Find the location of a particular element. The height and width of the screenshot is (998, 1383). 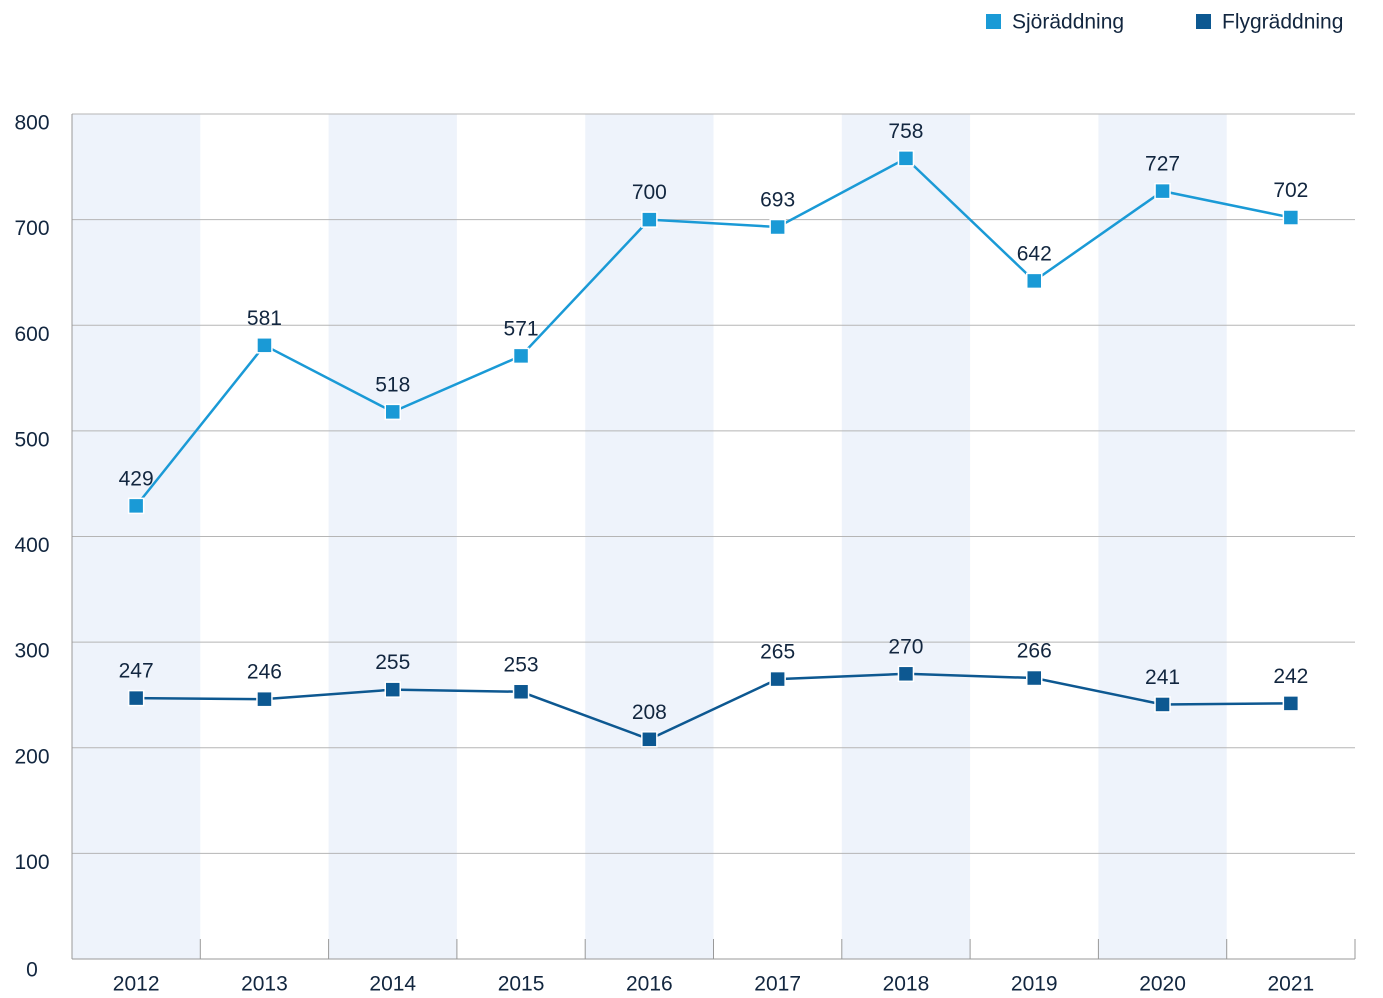

data-label: 429 is located at coordinates (136, 478).